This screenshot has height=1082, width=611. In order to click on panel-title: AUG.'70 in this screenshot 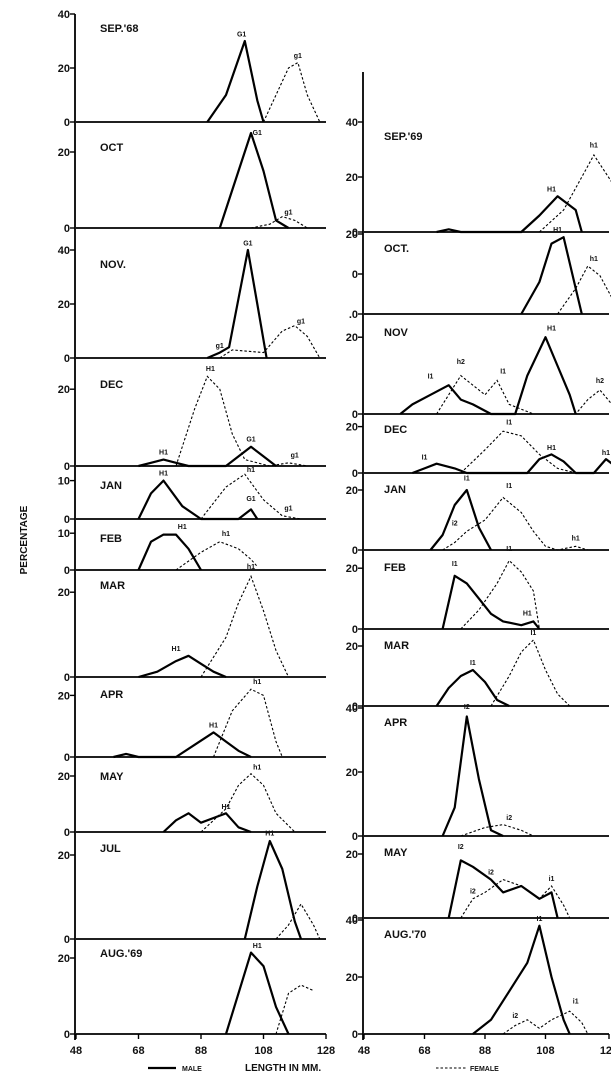, I will do `click(405, 935)`.